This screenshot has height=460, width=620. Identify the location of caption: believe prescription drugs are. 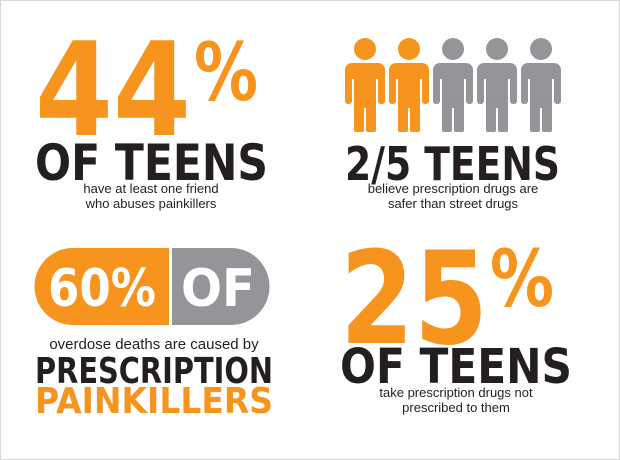
(453, 188).